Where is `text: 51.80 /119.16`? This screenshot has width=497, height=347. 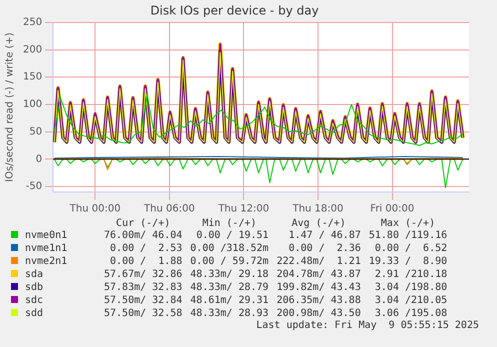 text: 51.80 /119.16 is located at coordinates (408, 235).